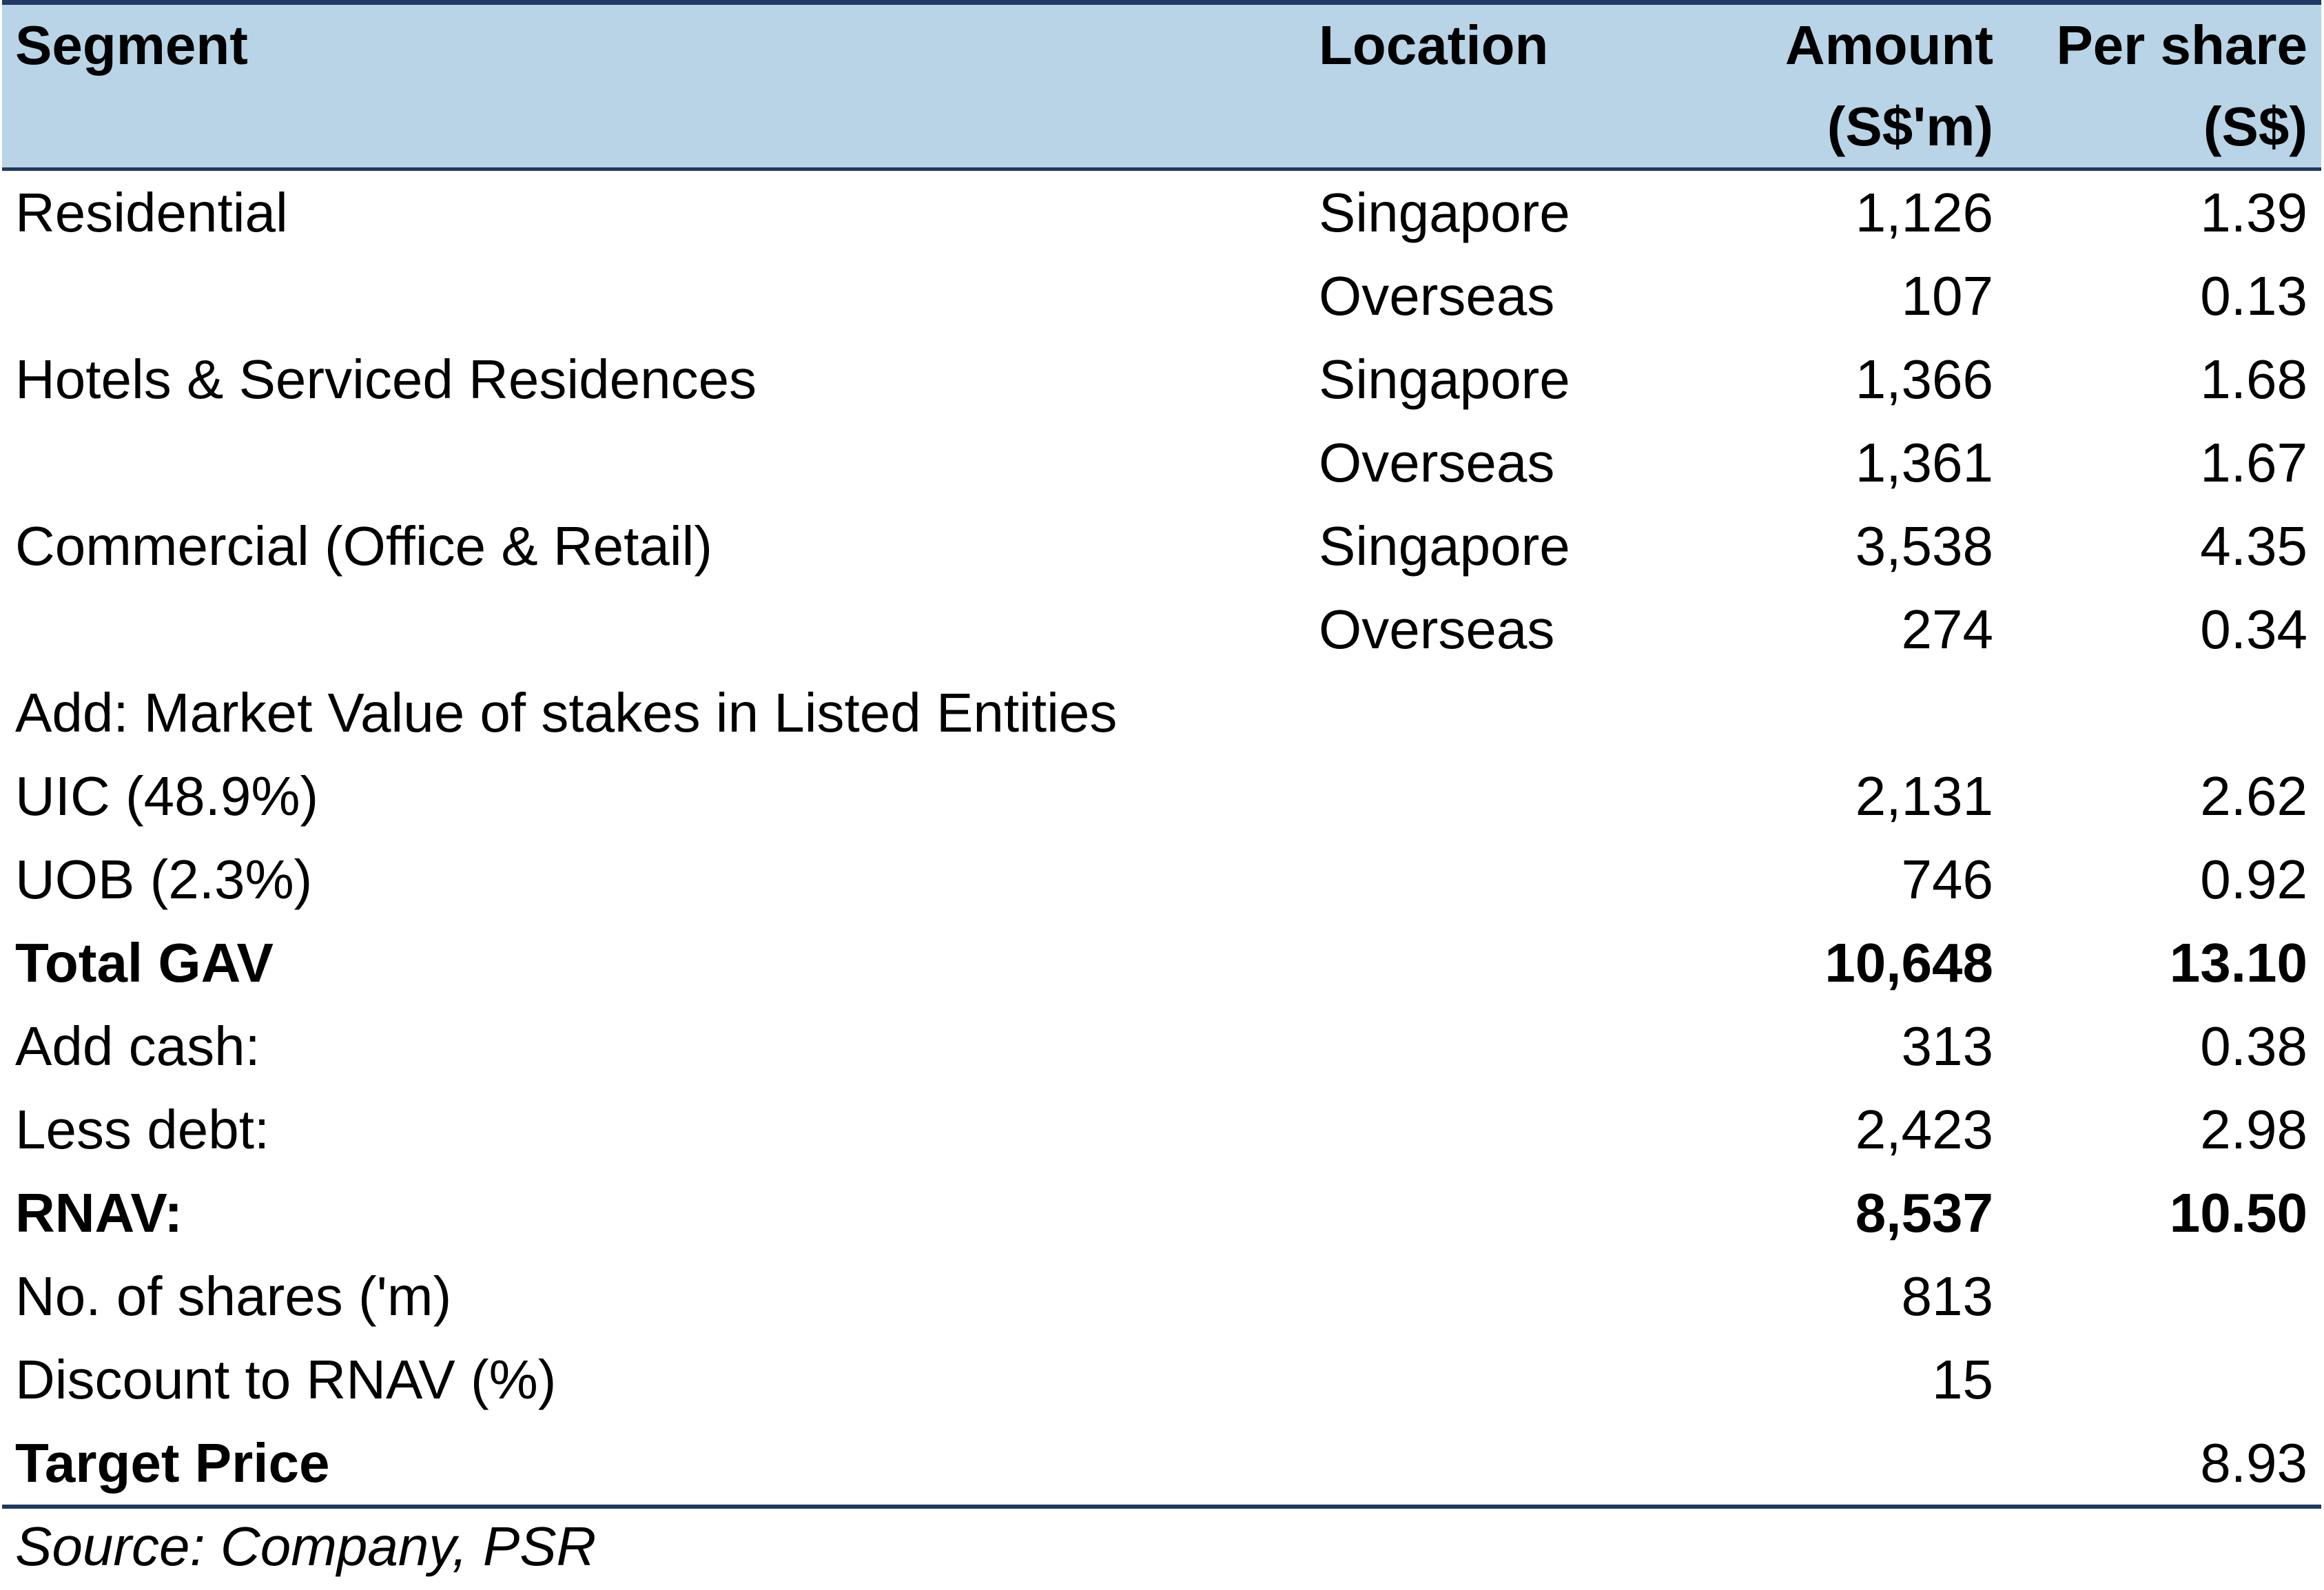  What do you see at coordinates (1161, 462) in the screenshot?
I see `table-row: Overseas 1,361 1.67` at bounding box center [1161, 462].